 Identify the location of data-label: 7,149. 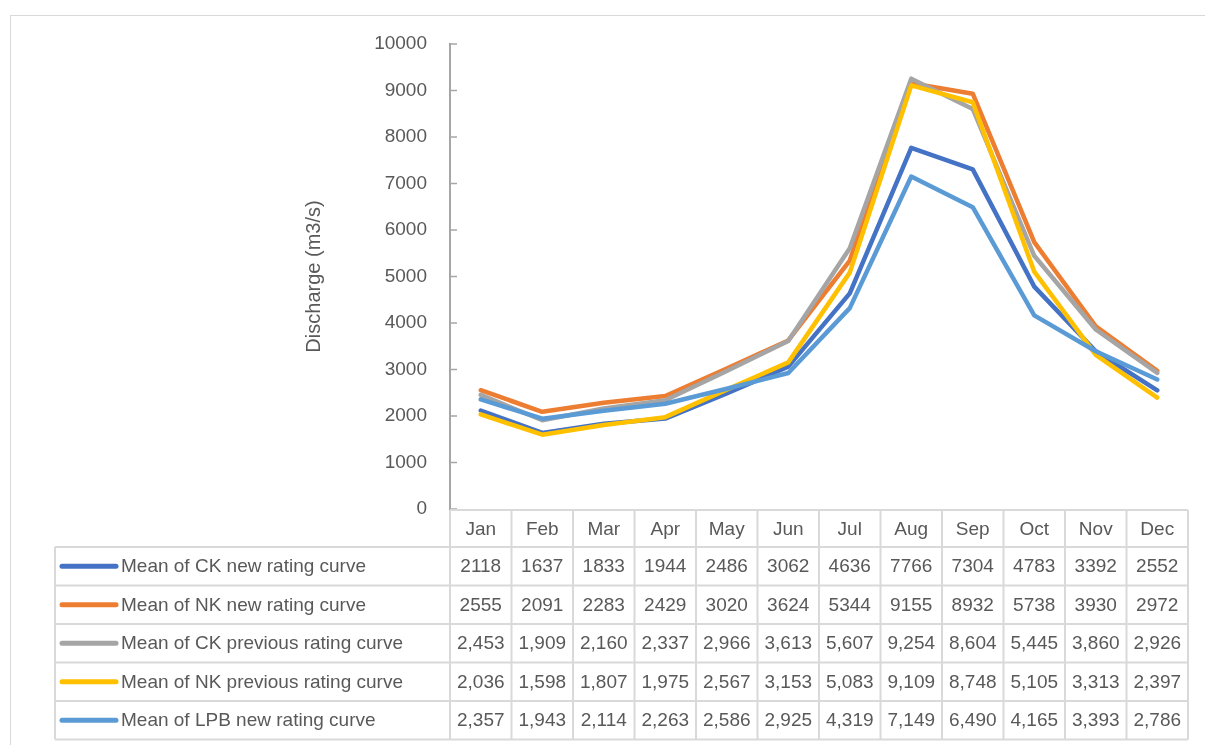
(911, 720).